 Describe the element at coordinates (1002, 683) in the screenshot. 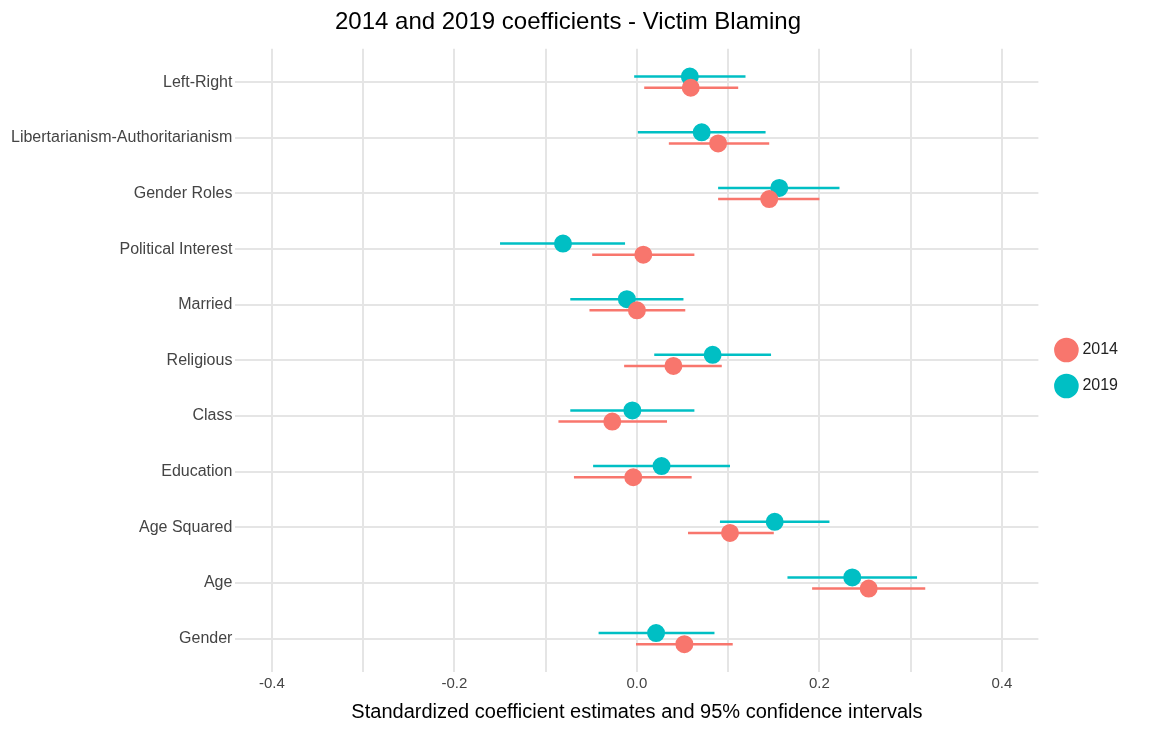

I see `x-tick-label: 0.4` at that location.